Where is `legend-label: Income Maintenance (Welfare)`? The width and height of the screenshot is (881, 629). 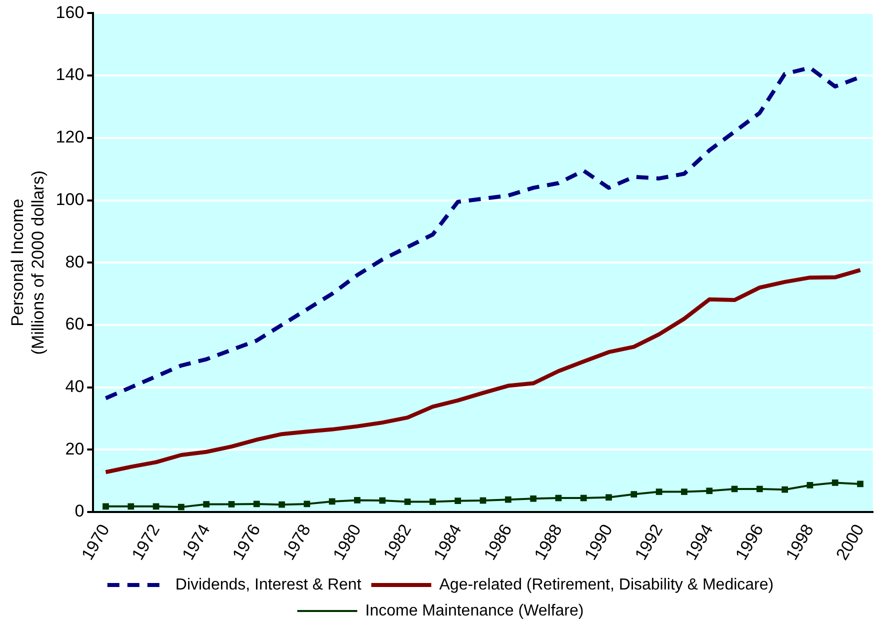
legend-label: Income Maintenance (Welfare) is located at coordinates (474, 611).